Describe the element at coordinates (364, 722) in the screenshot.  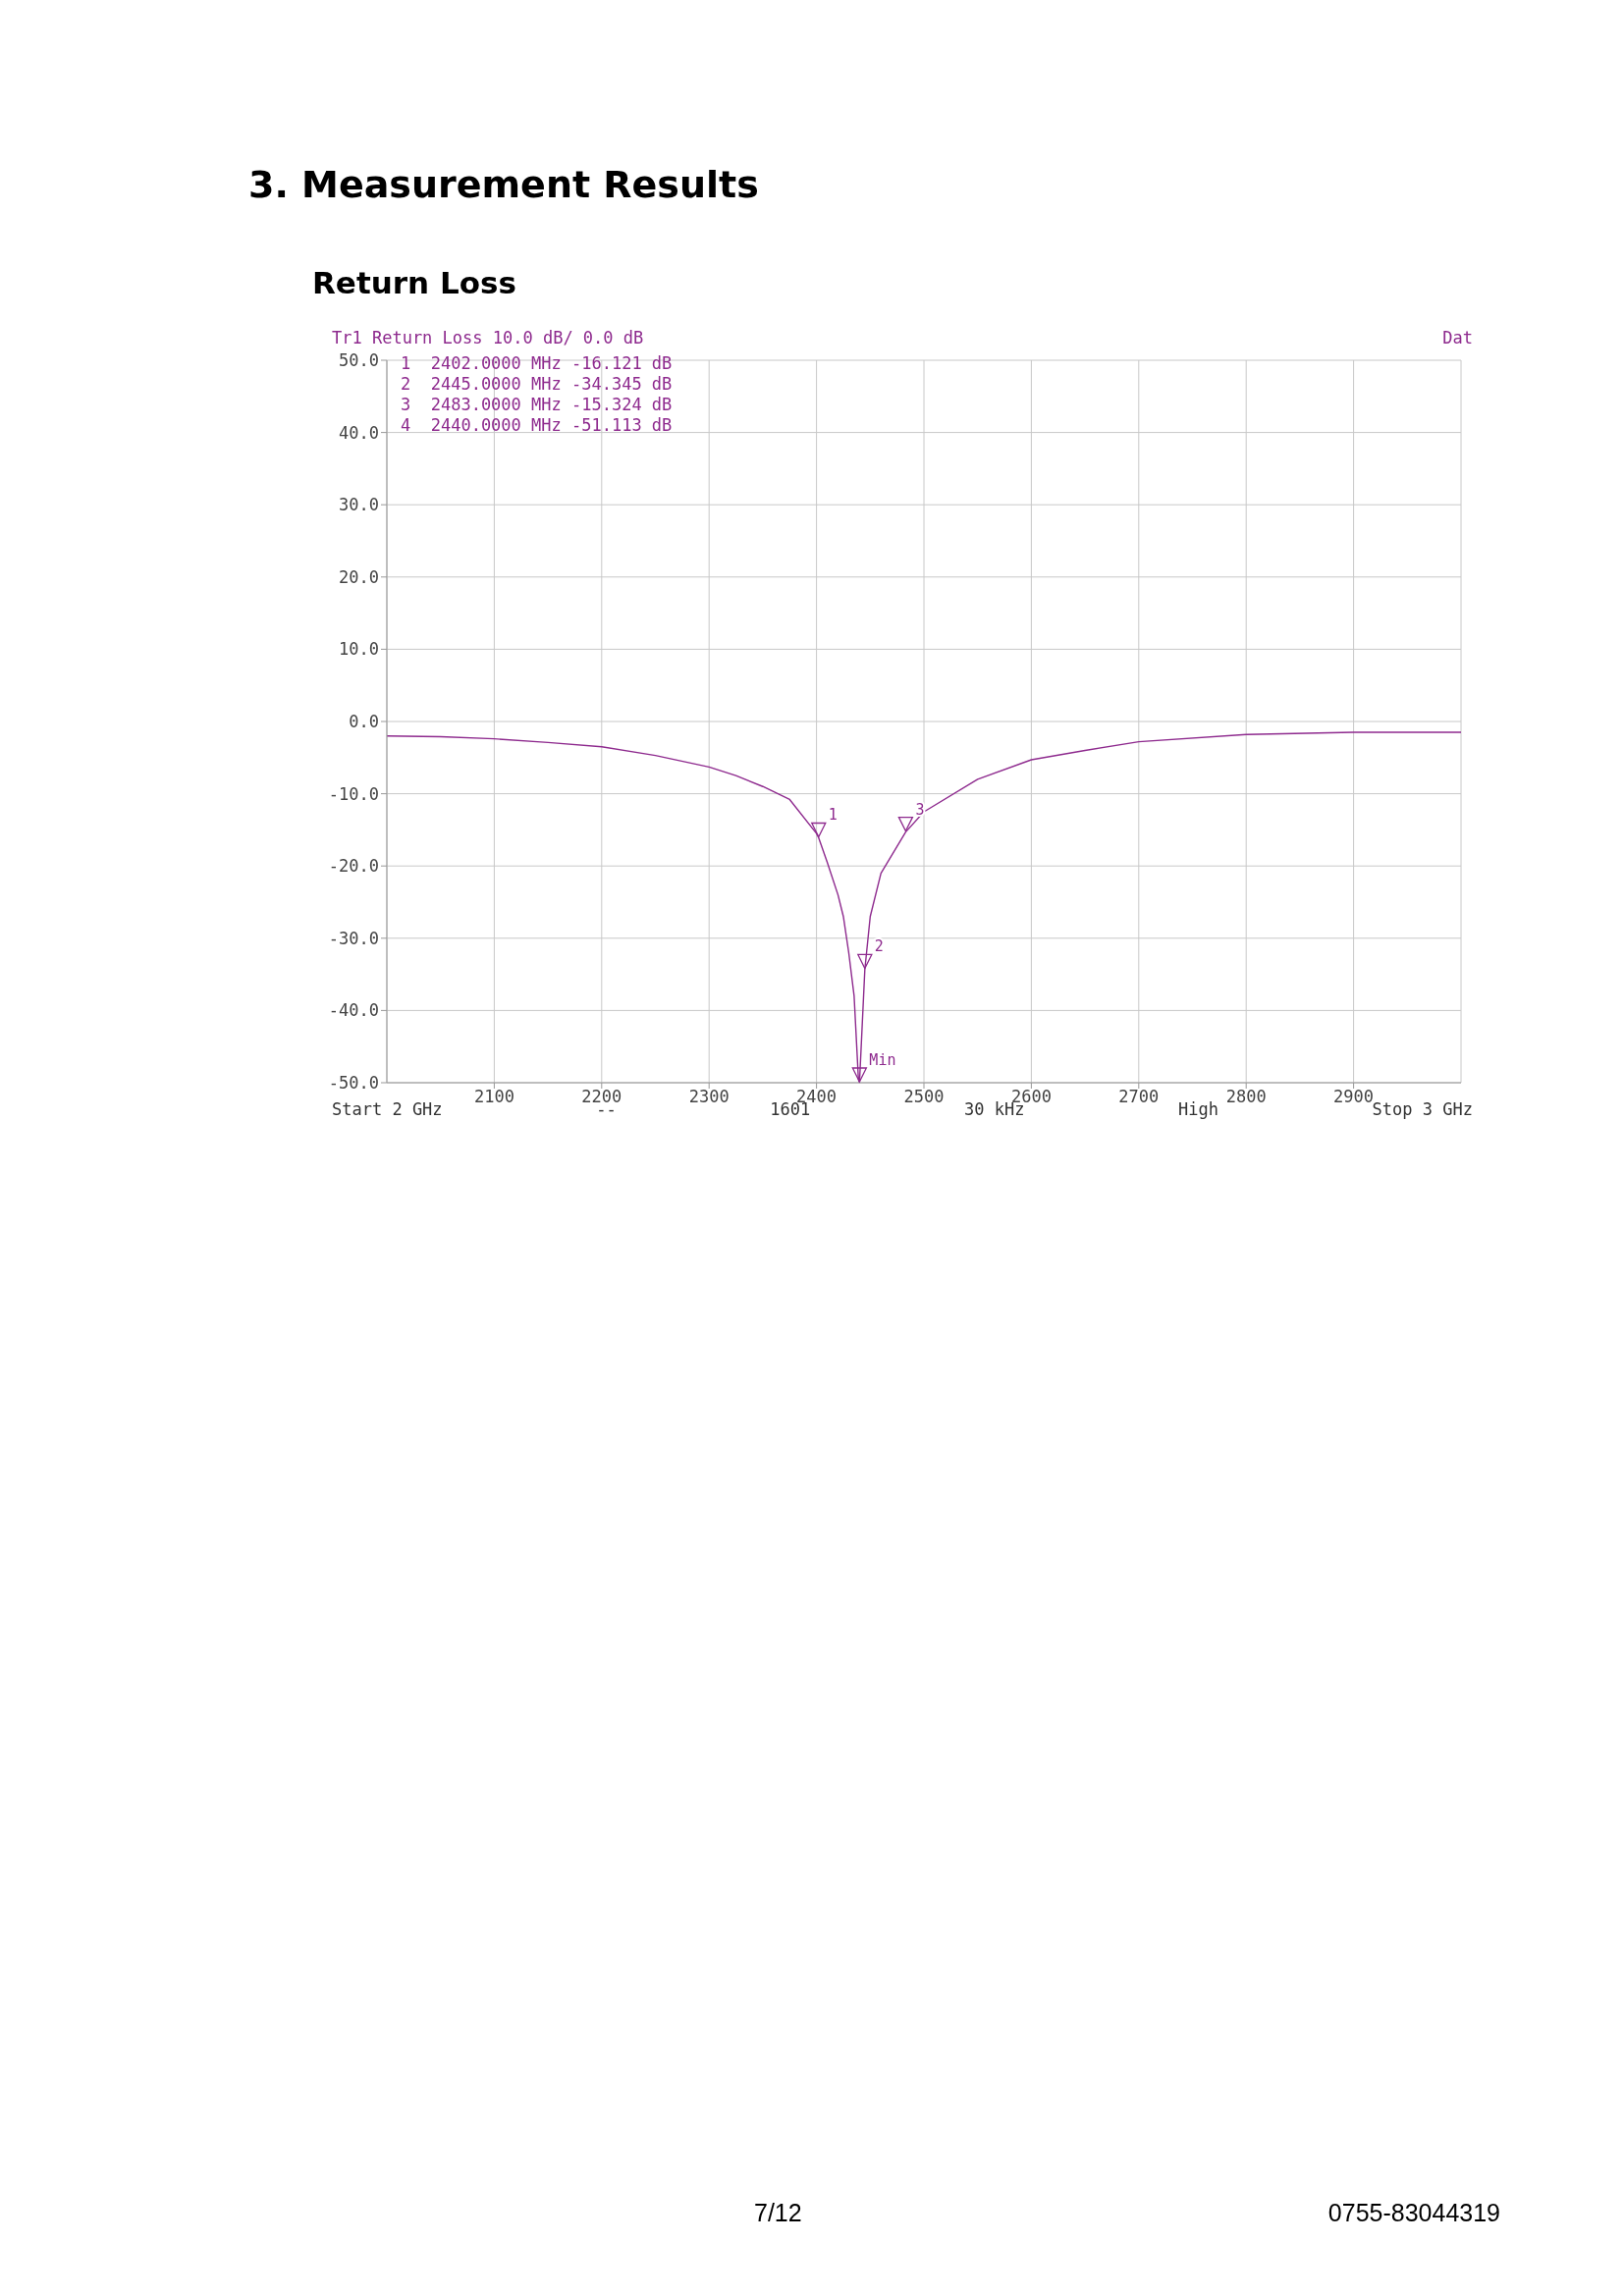
I see `y-tick-label: 0.0` at that location.